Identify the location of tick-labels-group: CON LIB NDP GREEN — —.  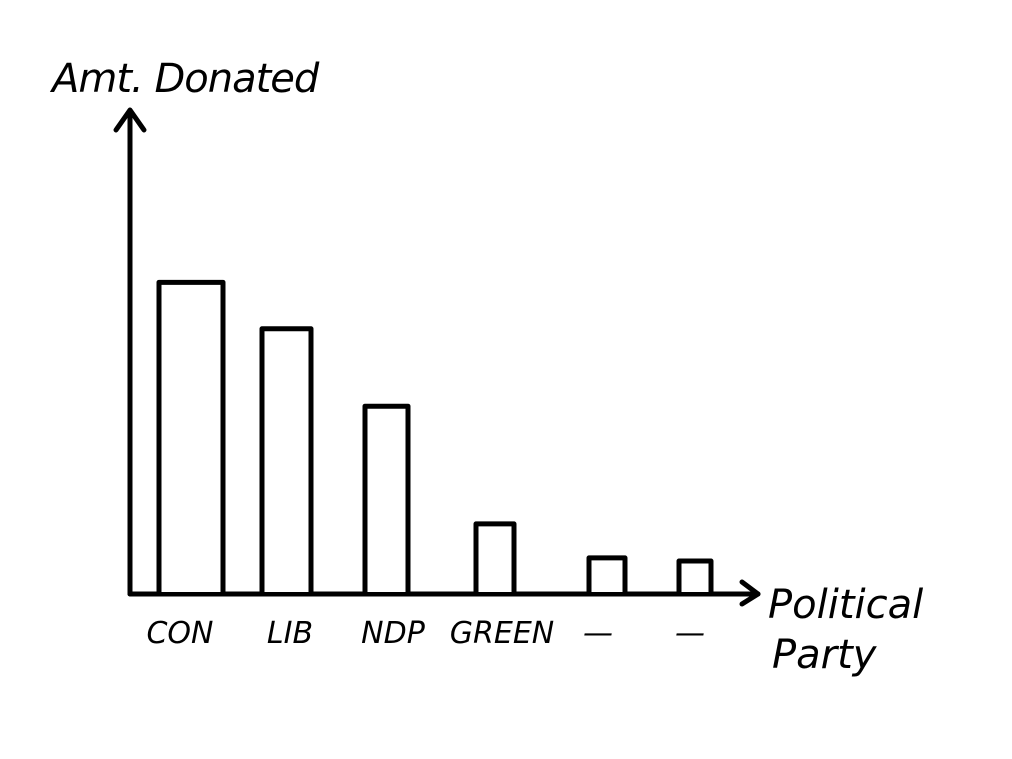
(425, 633).